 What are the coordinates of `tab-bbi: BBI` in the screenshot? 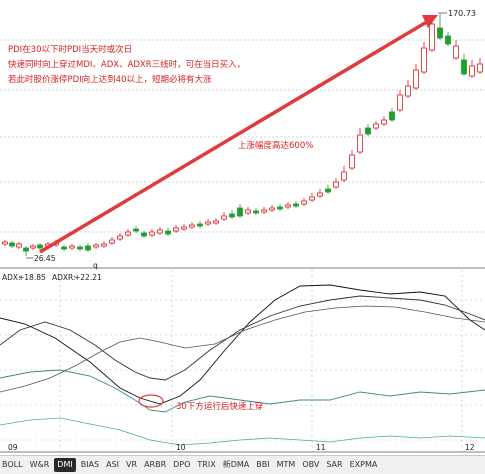 It's located at (263, 464).